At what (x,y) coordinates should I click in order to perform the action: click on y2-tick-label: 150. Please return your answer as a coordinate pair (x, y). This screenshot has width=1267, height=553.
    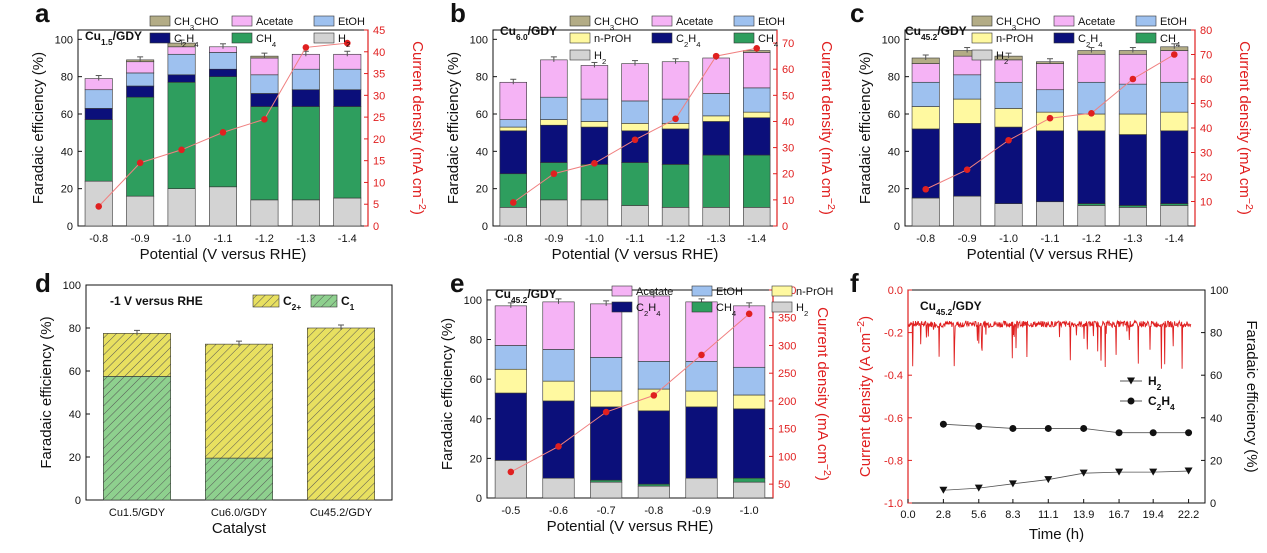
    Looking at the image, I should click on (787, 430).